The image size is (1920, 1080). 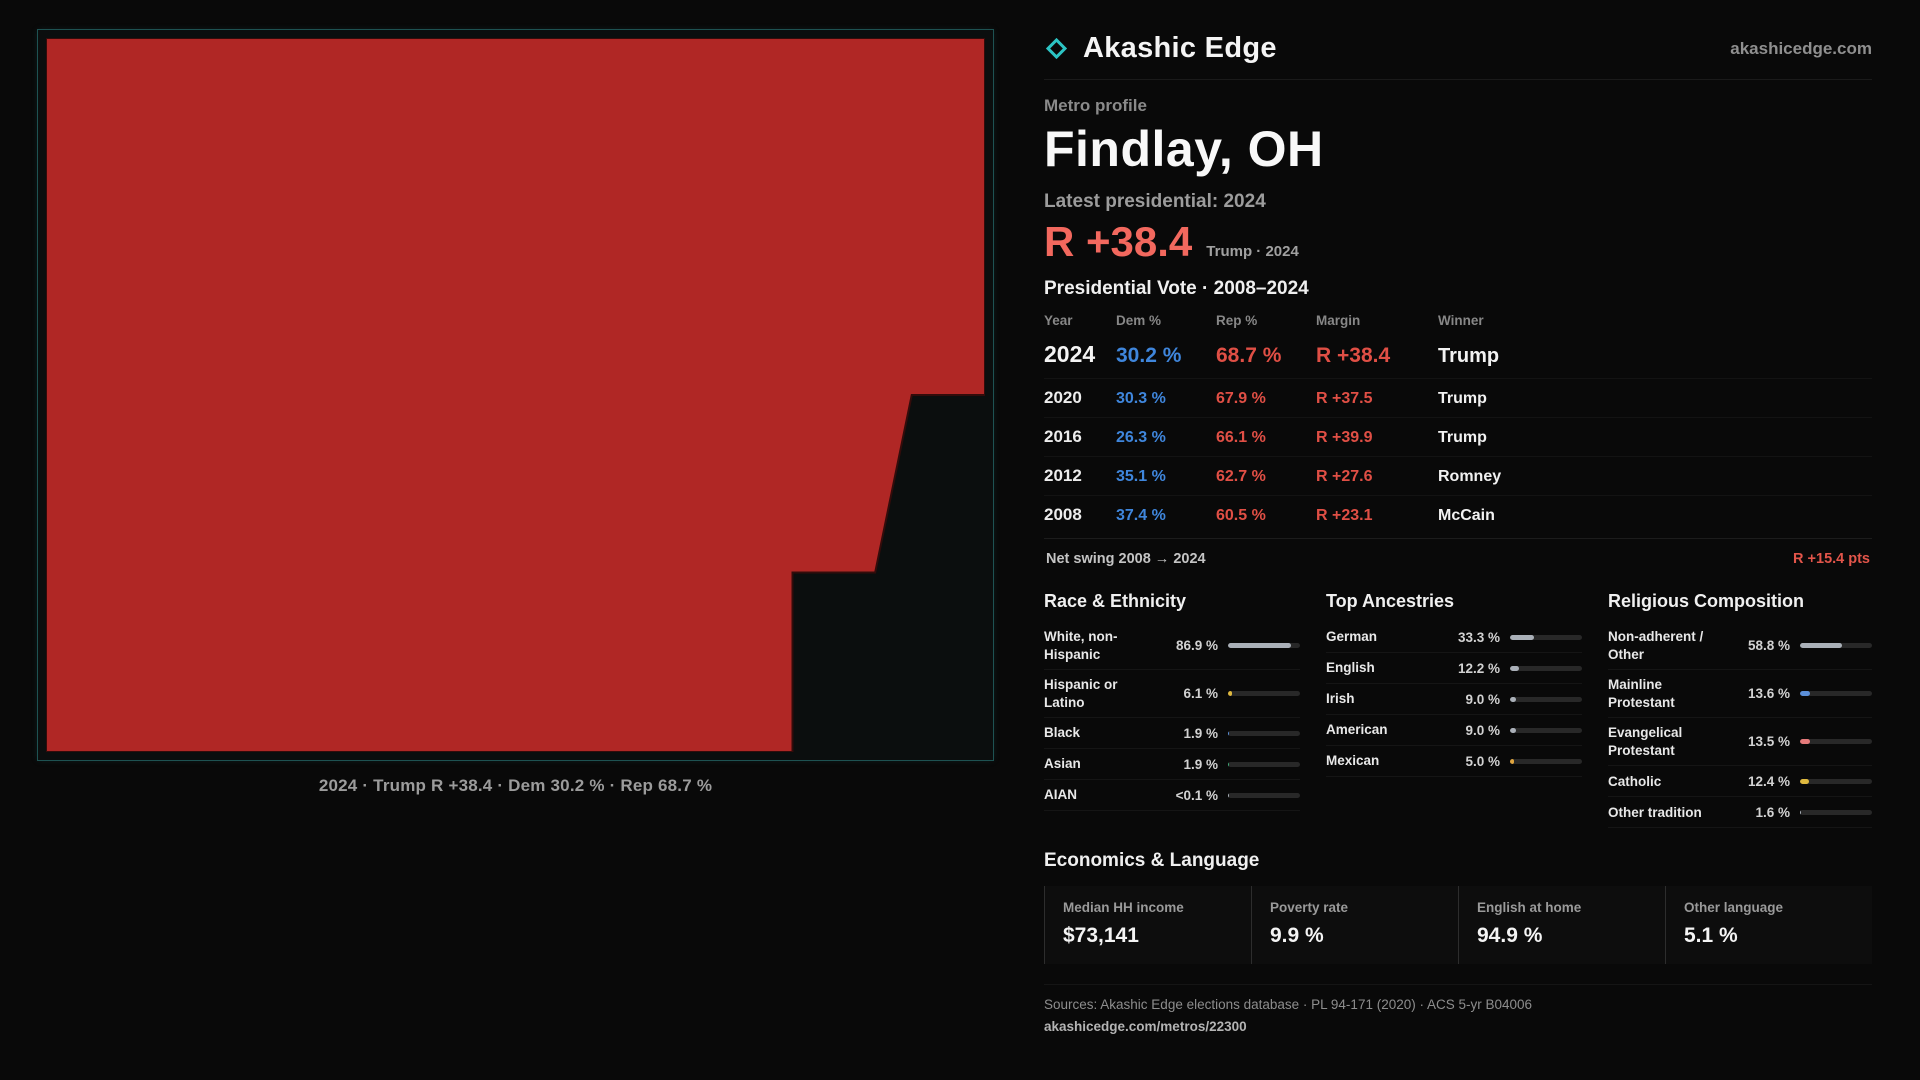 I want to click on permalink-link: akashicedge.com/metros/22300, so click(x=1145, y=1027).